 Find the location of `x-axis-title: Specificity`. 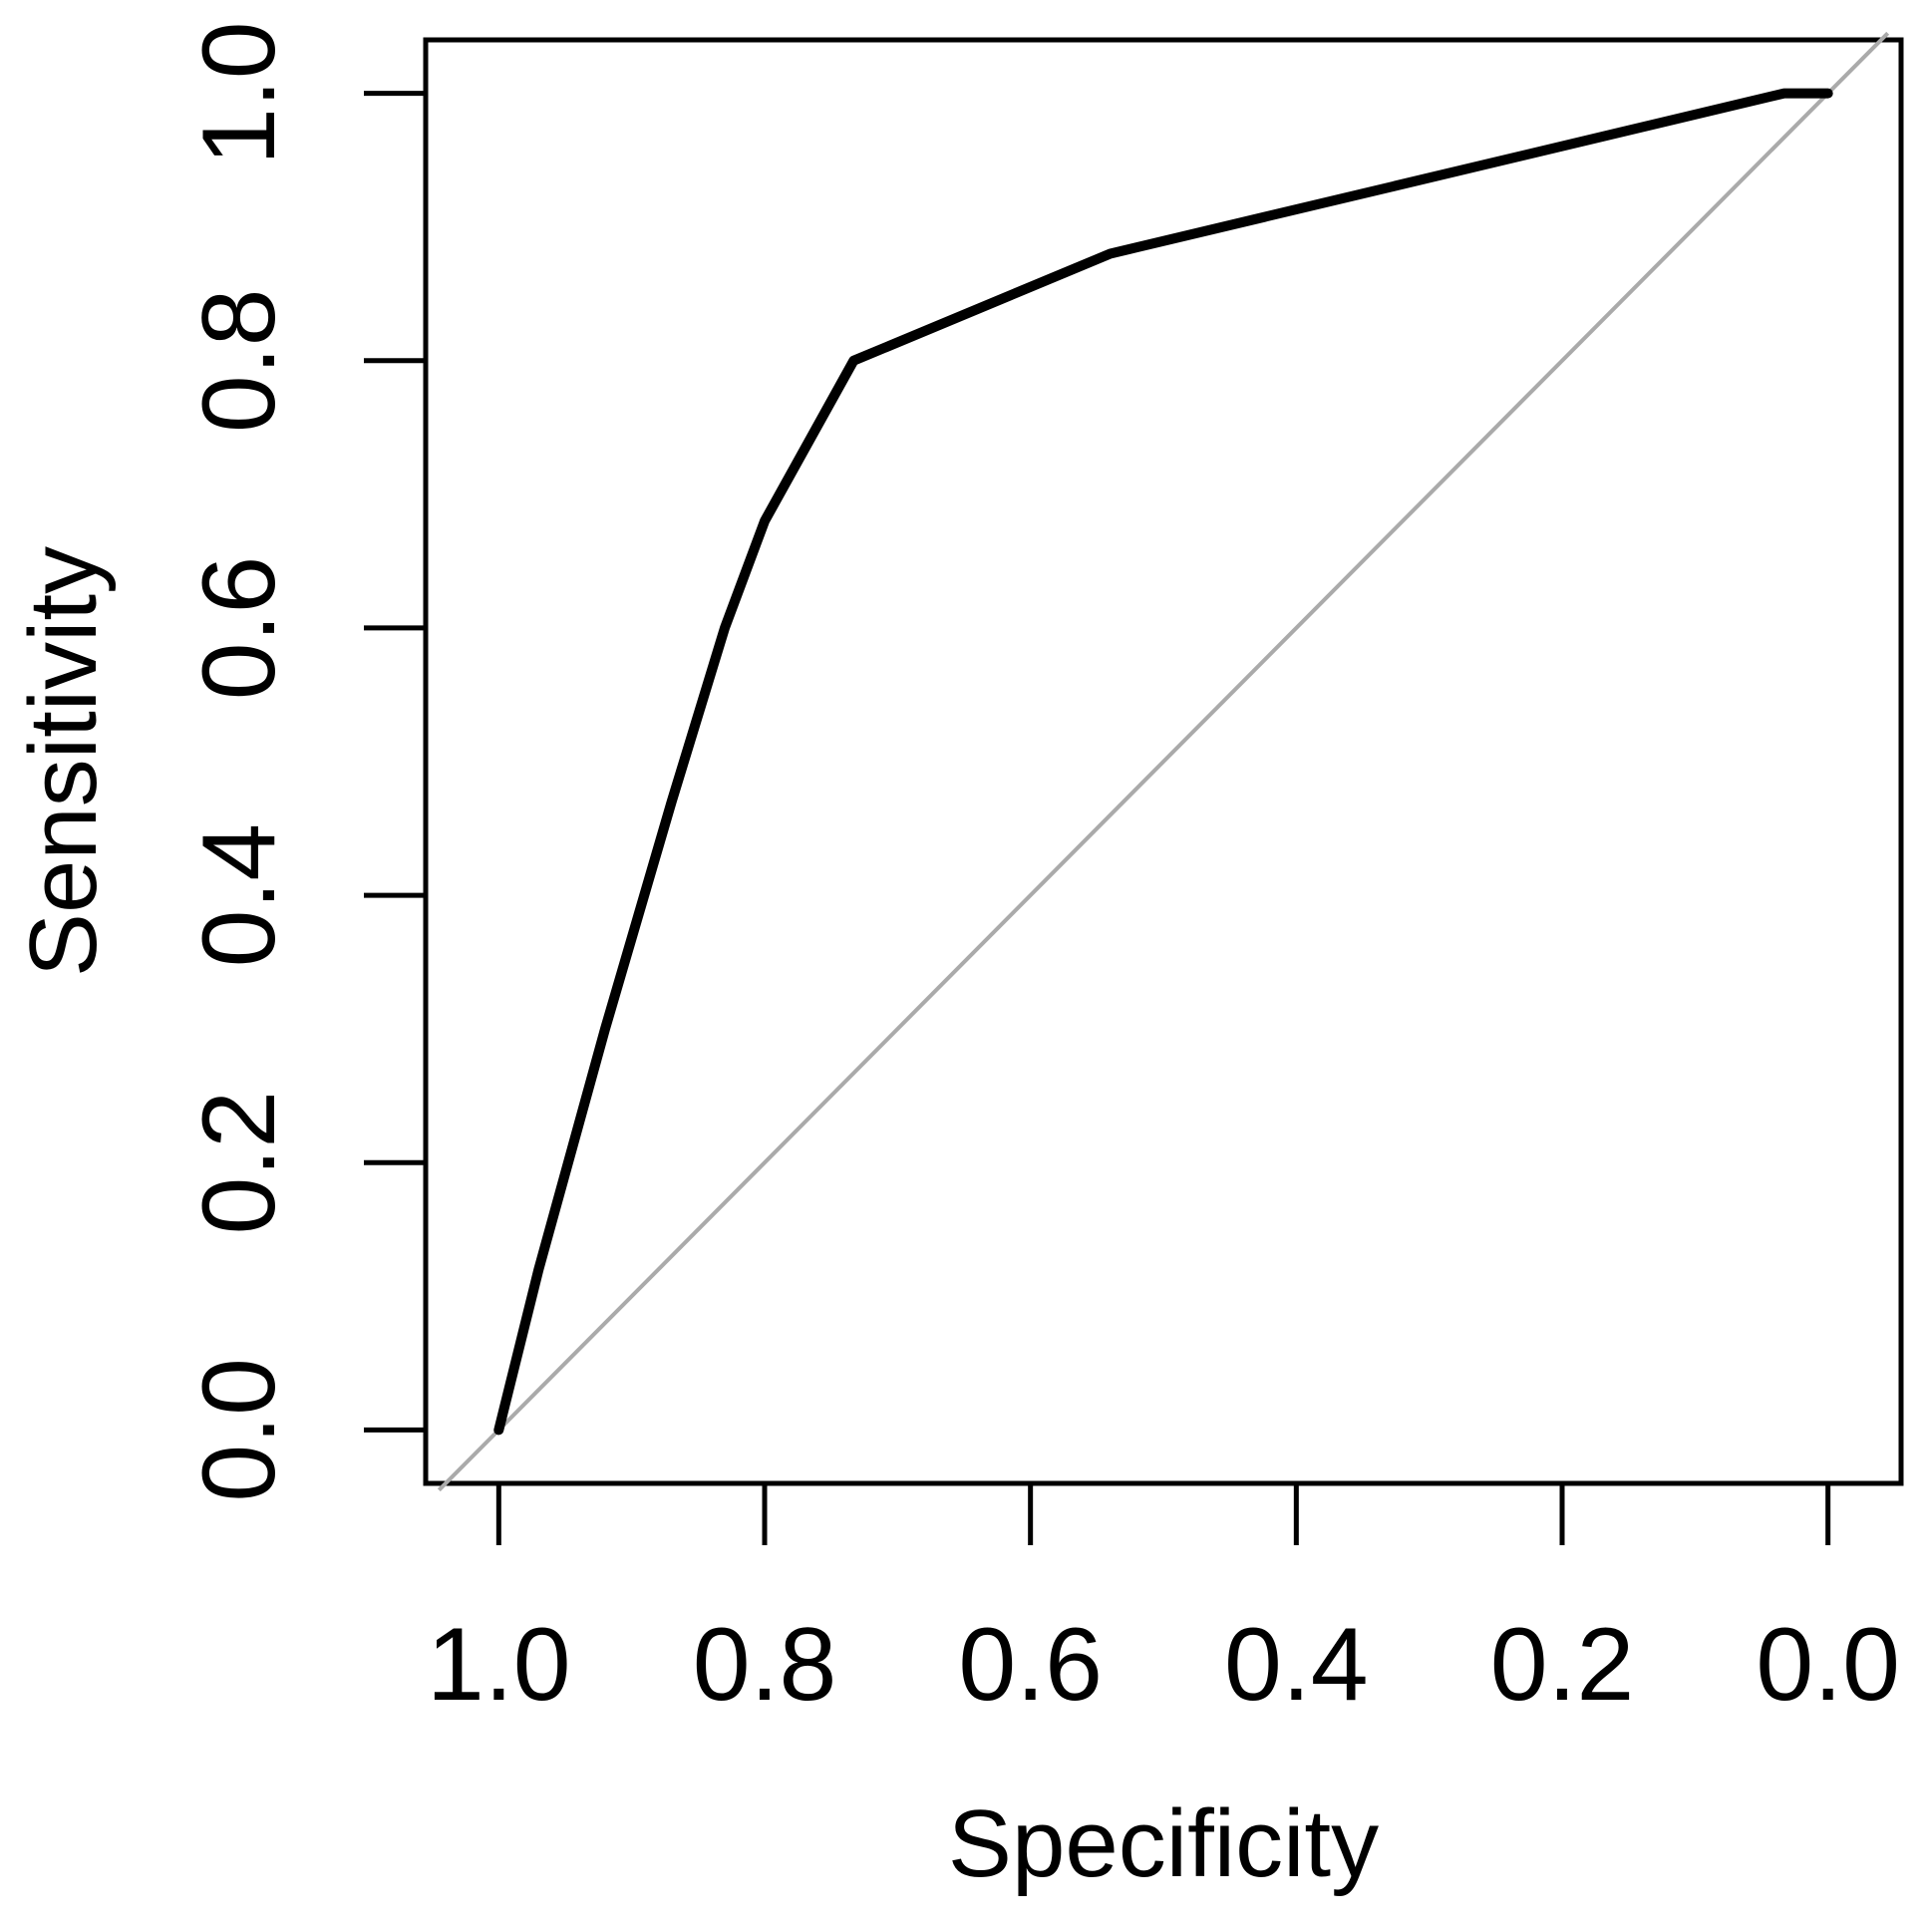

x-axis-title: Specificity is located at coordinates (1163, 1843).